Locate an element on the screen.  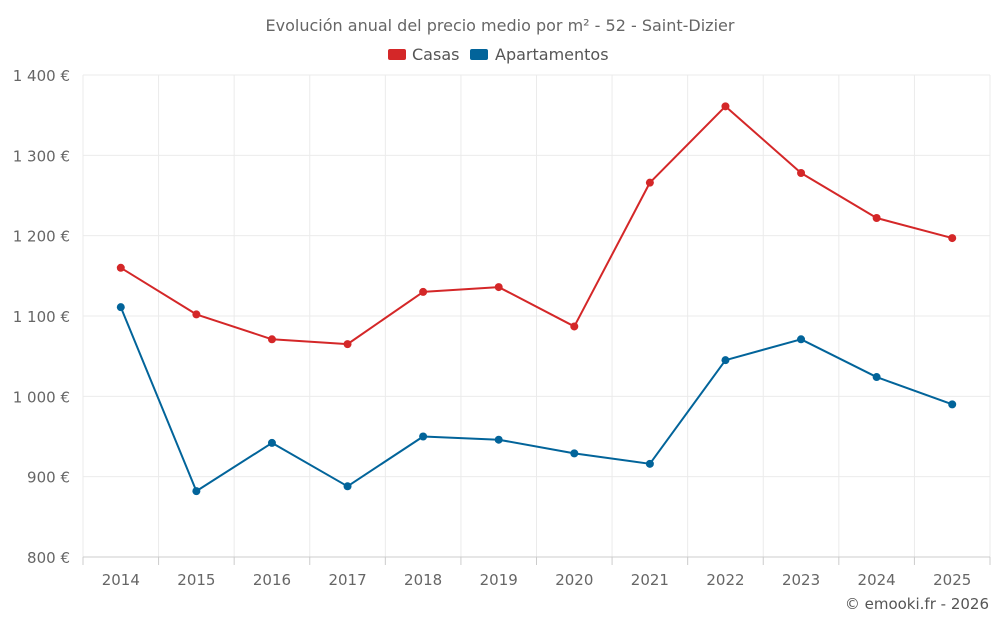
legend-item-casas: Casas is located at coordinates (423, 54).